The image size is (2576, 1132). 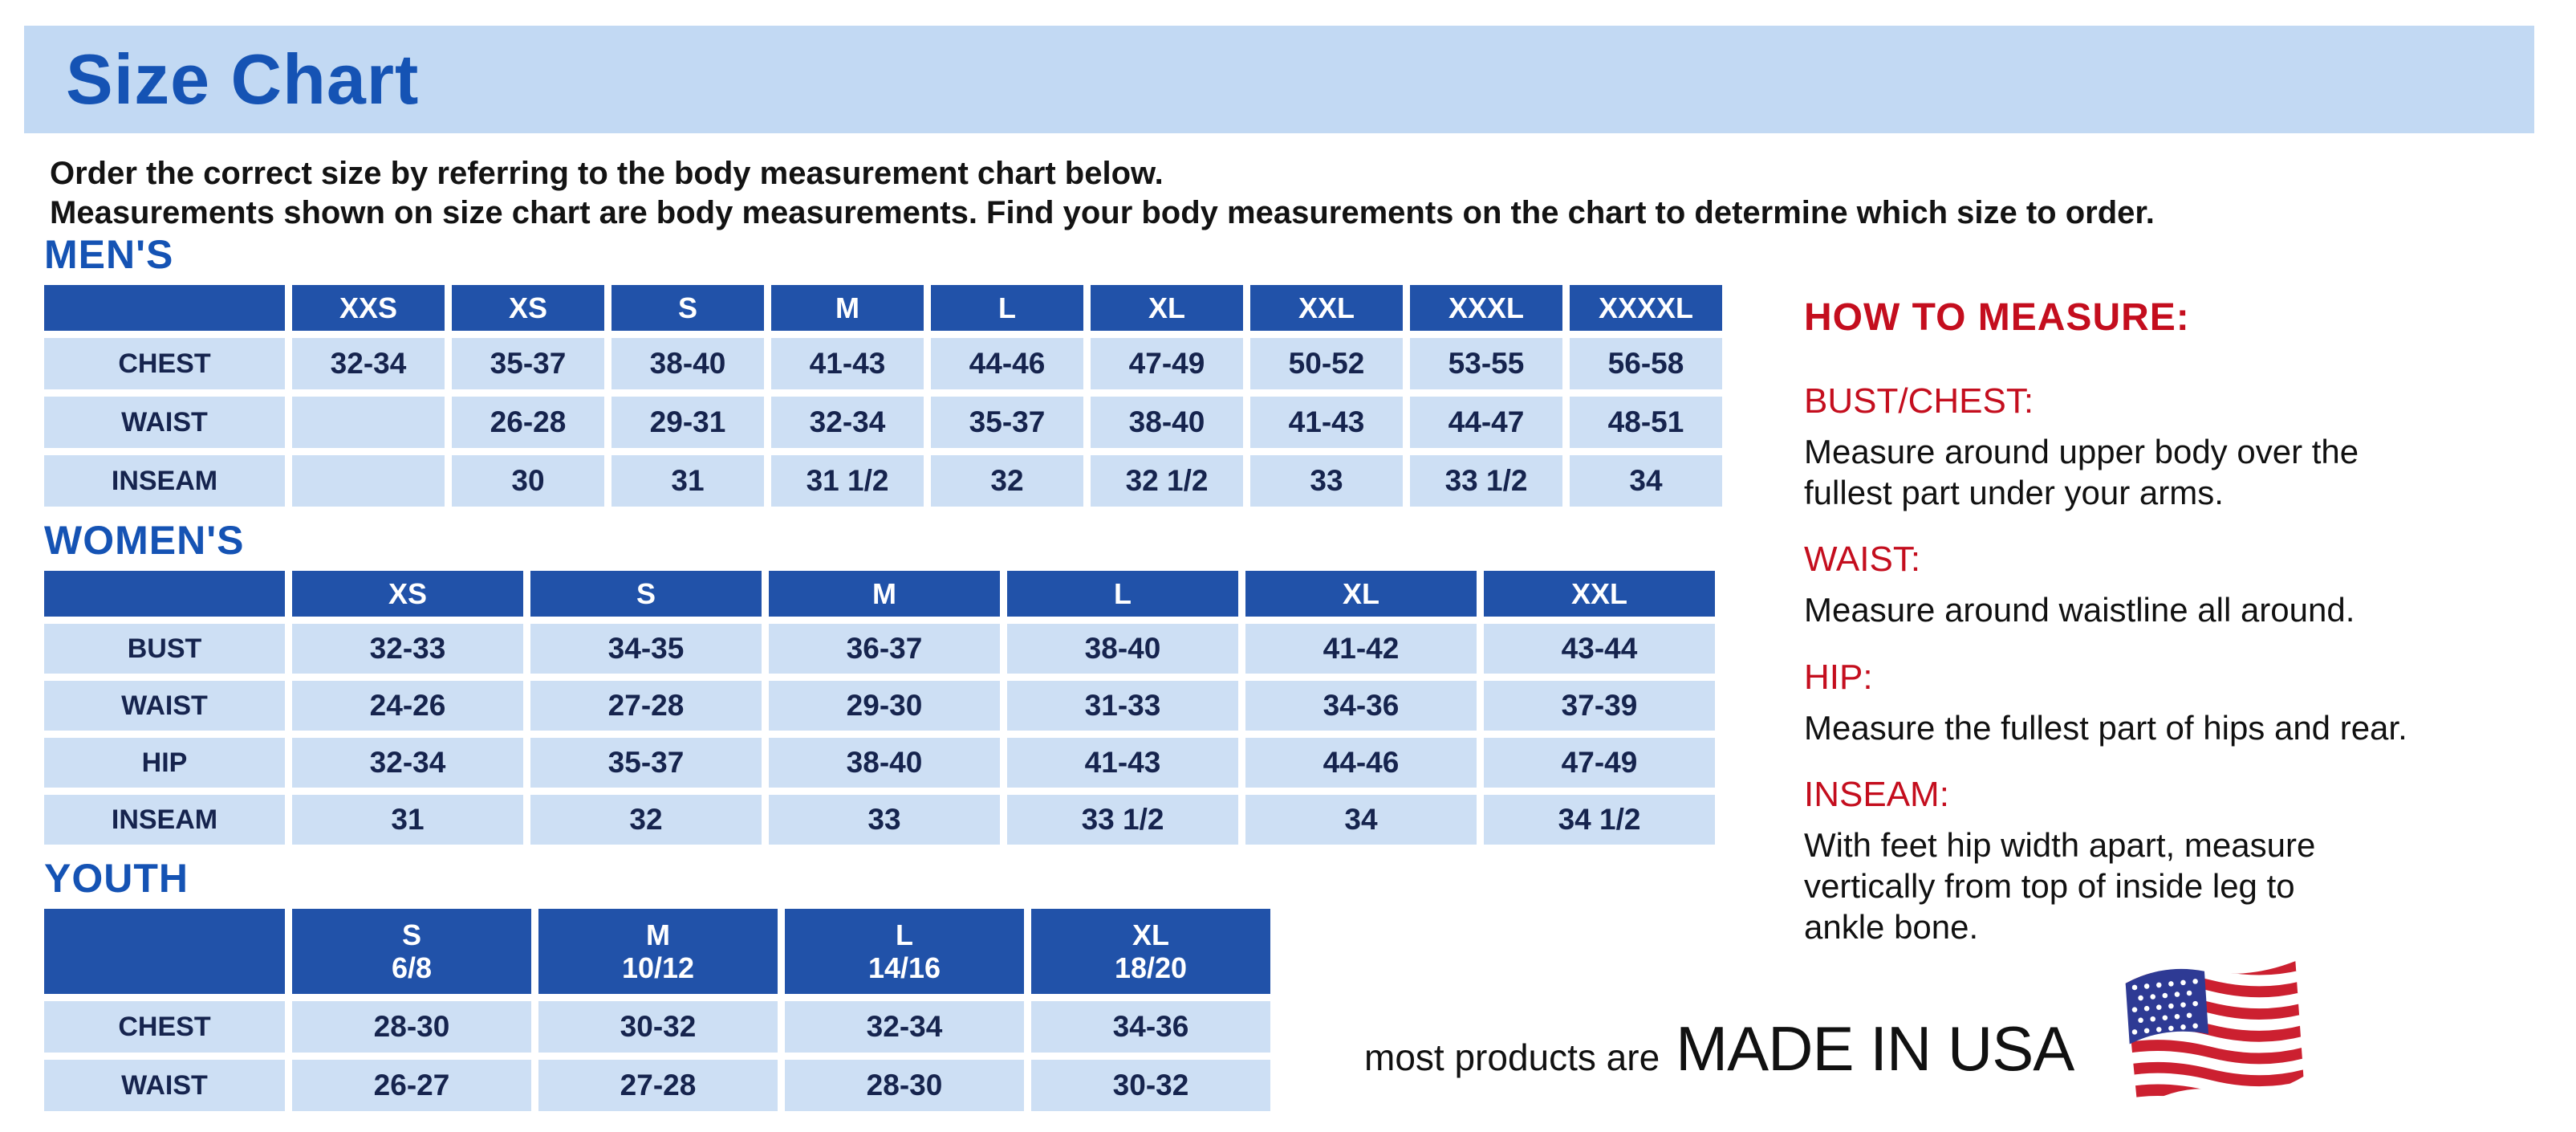 I want to click on measurement-cell: 31-33, so click(x=1122, y=706).